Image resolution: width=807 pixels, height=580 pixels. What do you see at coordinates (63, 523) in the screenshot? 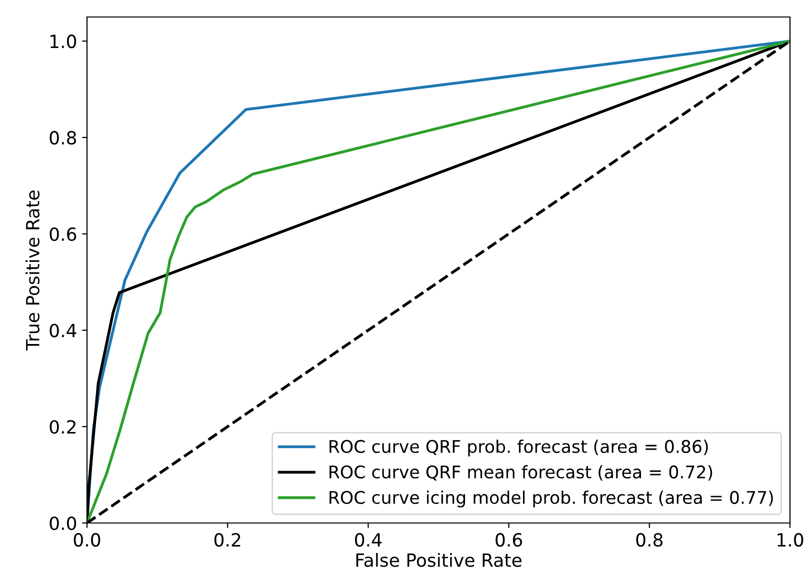
I see `y-tick-label: 0.0` at bounding box center [63, 523].